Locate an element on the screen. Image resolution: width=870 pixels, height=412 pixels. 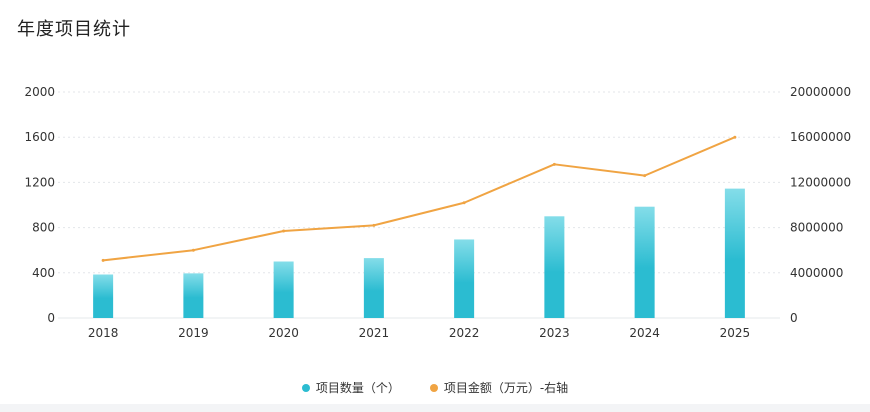
x-tick-label: 2018 is located at coordinates (103, 333).